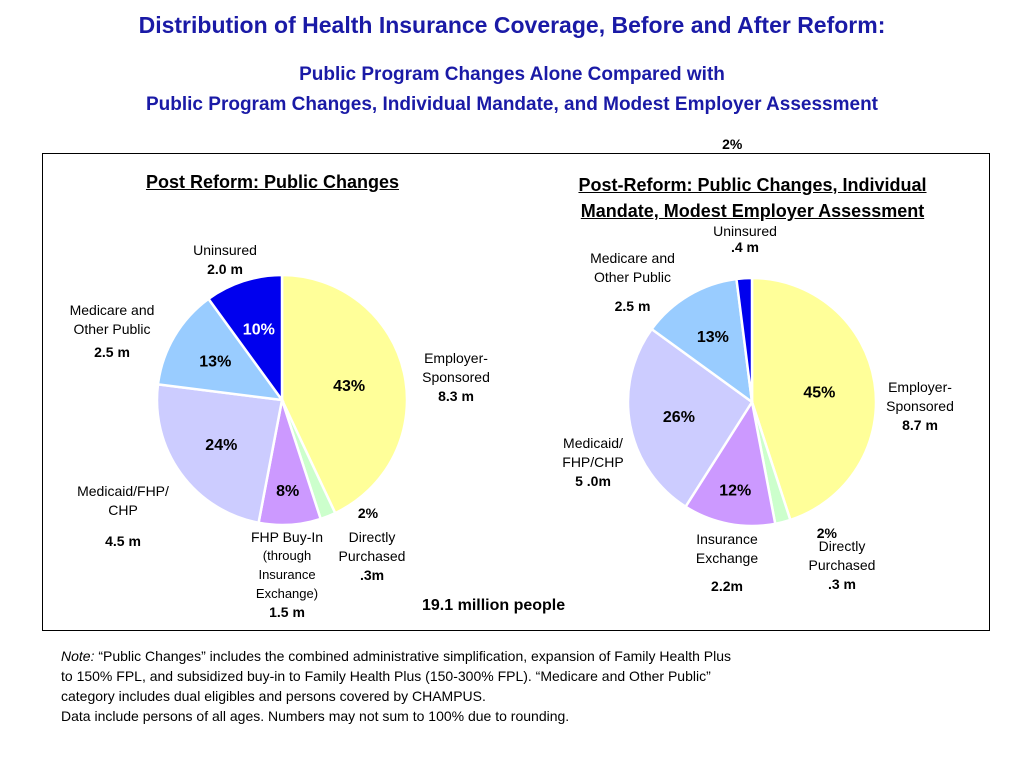 Image resolution: width=1024 pixels, height=768 pixels. I want to click on pie2-slice-employer, so click(814, 399).